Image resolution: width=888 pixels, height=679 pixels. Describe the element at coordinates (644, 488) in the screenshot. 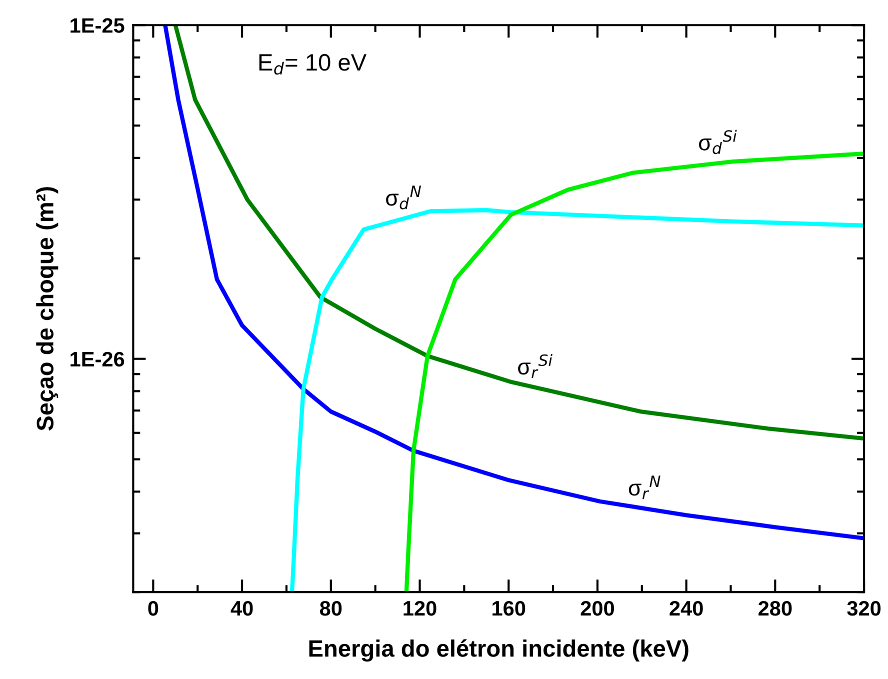

I see `series-label: σ$_{r}$$^{N}$` at that location.